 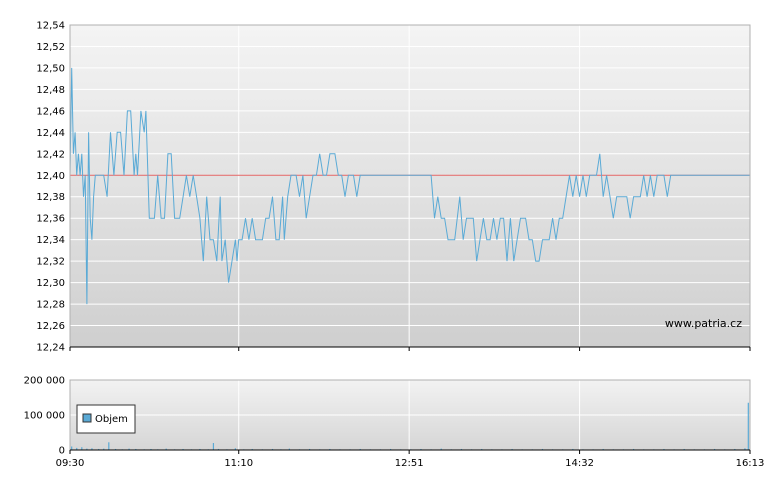 I want to click on x-tick-label: 11:10, so click(x=238, y=463).